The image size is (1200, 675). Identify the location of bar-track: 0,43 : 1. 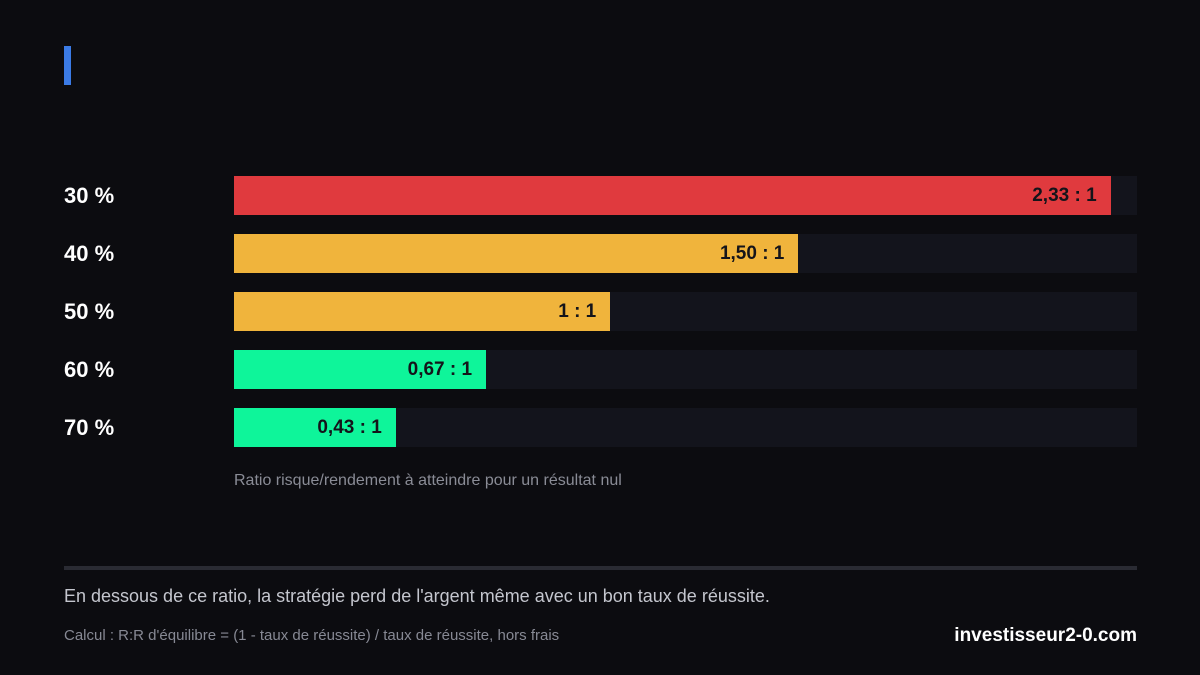
(685, 427).